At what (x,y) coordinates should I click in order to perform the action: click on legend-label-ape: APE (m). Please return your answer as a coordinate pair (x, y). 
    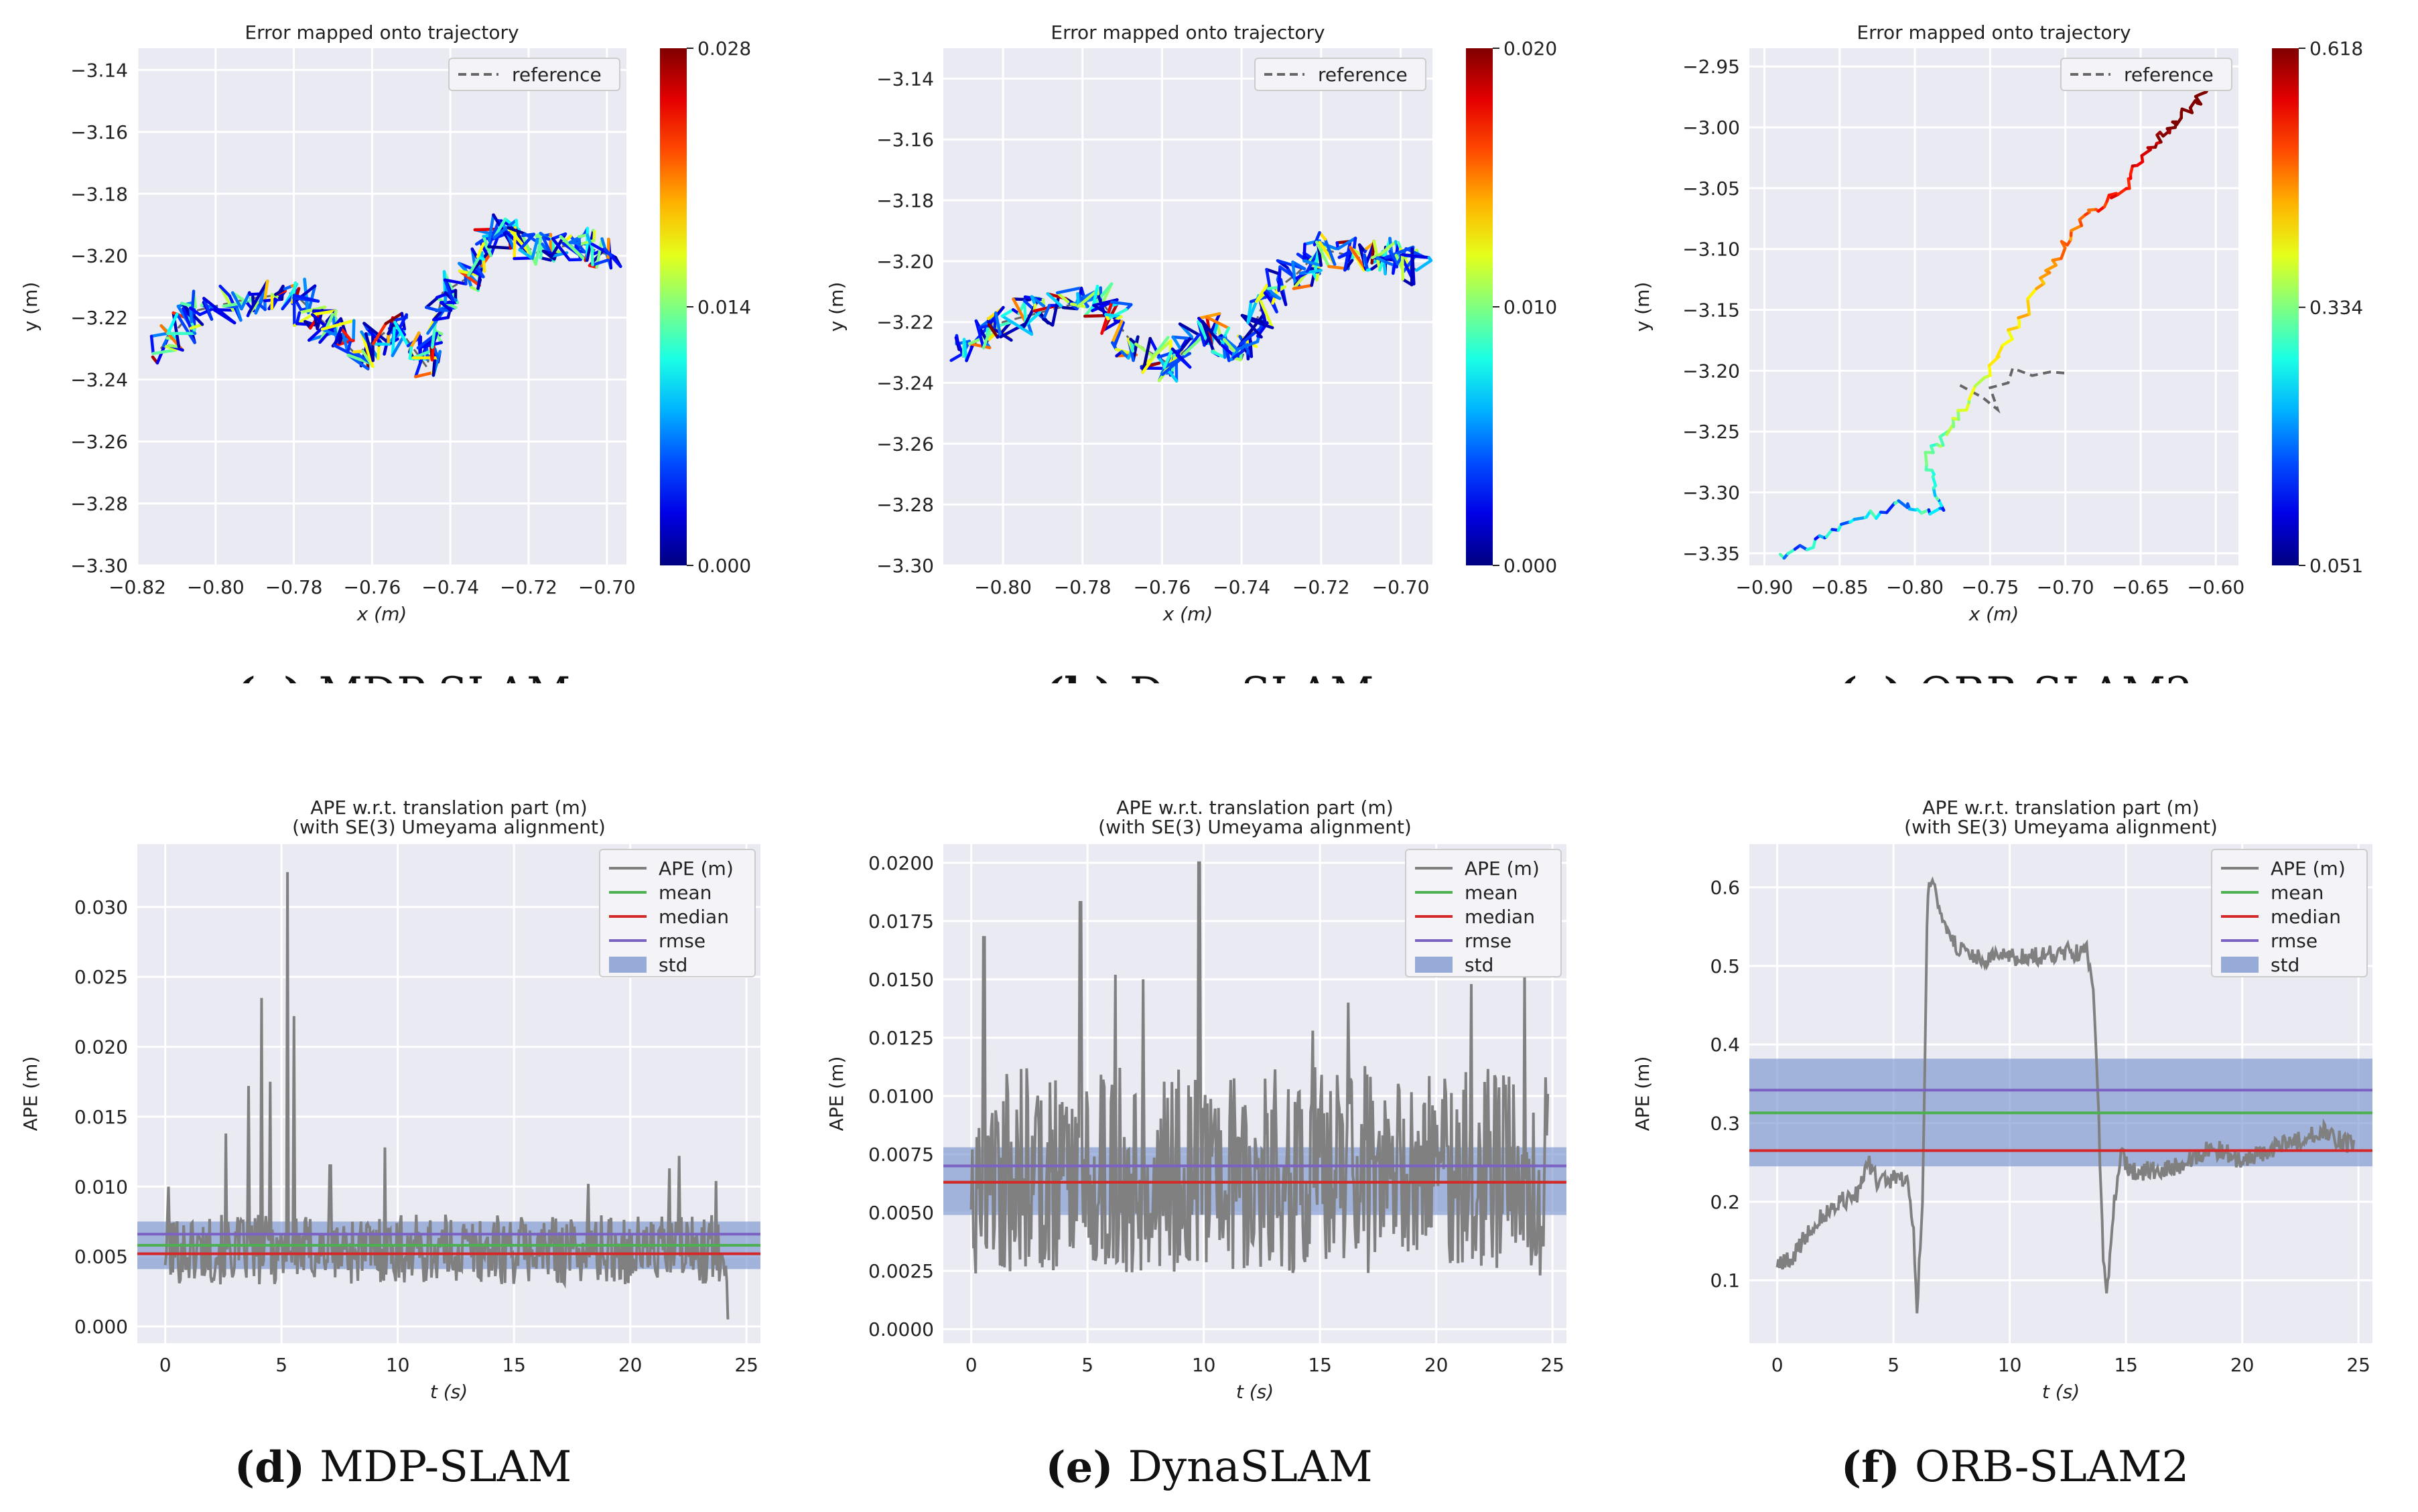
    Looking at the image, I should click on (697, 868).